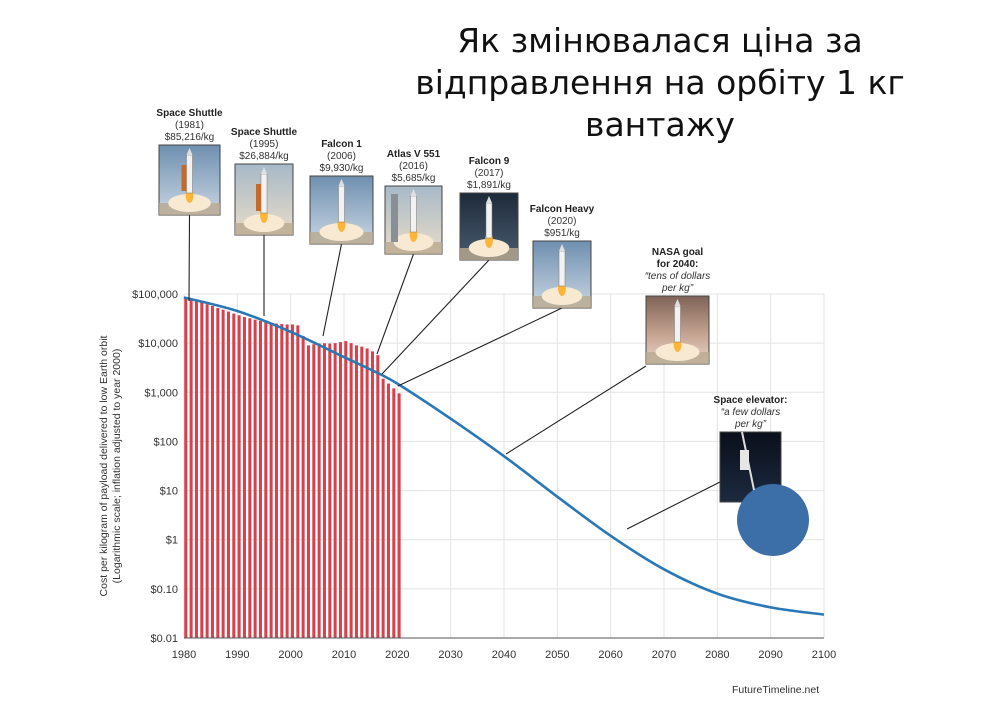 The image size is (995, 708). What do you see at coordinates (394, 218) in the screenshot?
I see `launch-tower` at bounding box center [394, 218].